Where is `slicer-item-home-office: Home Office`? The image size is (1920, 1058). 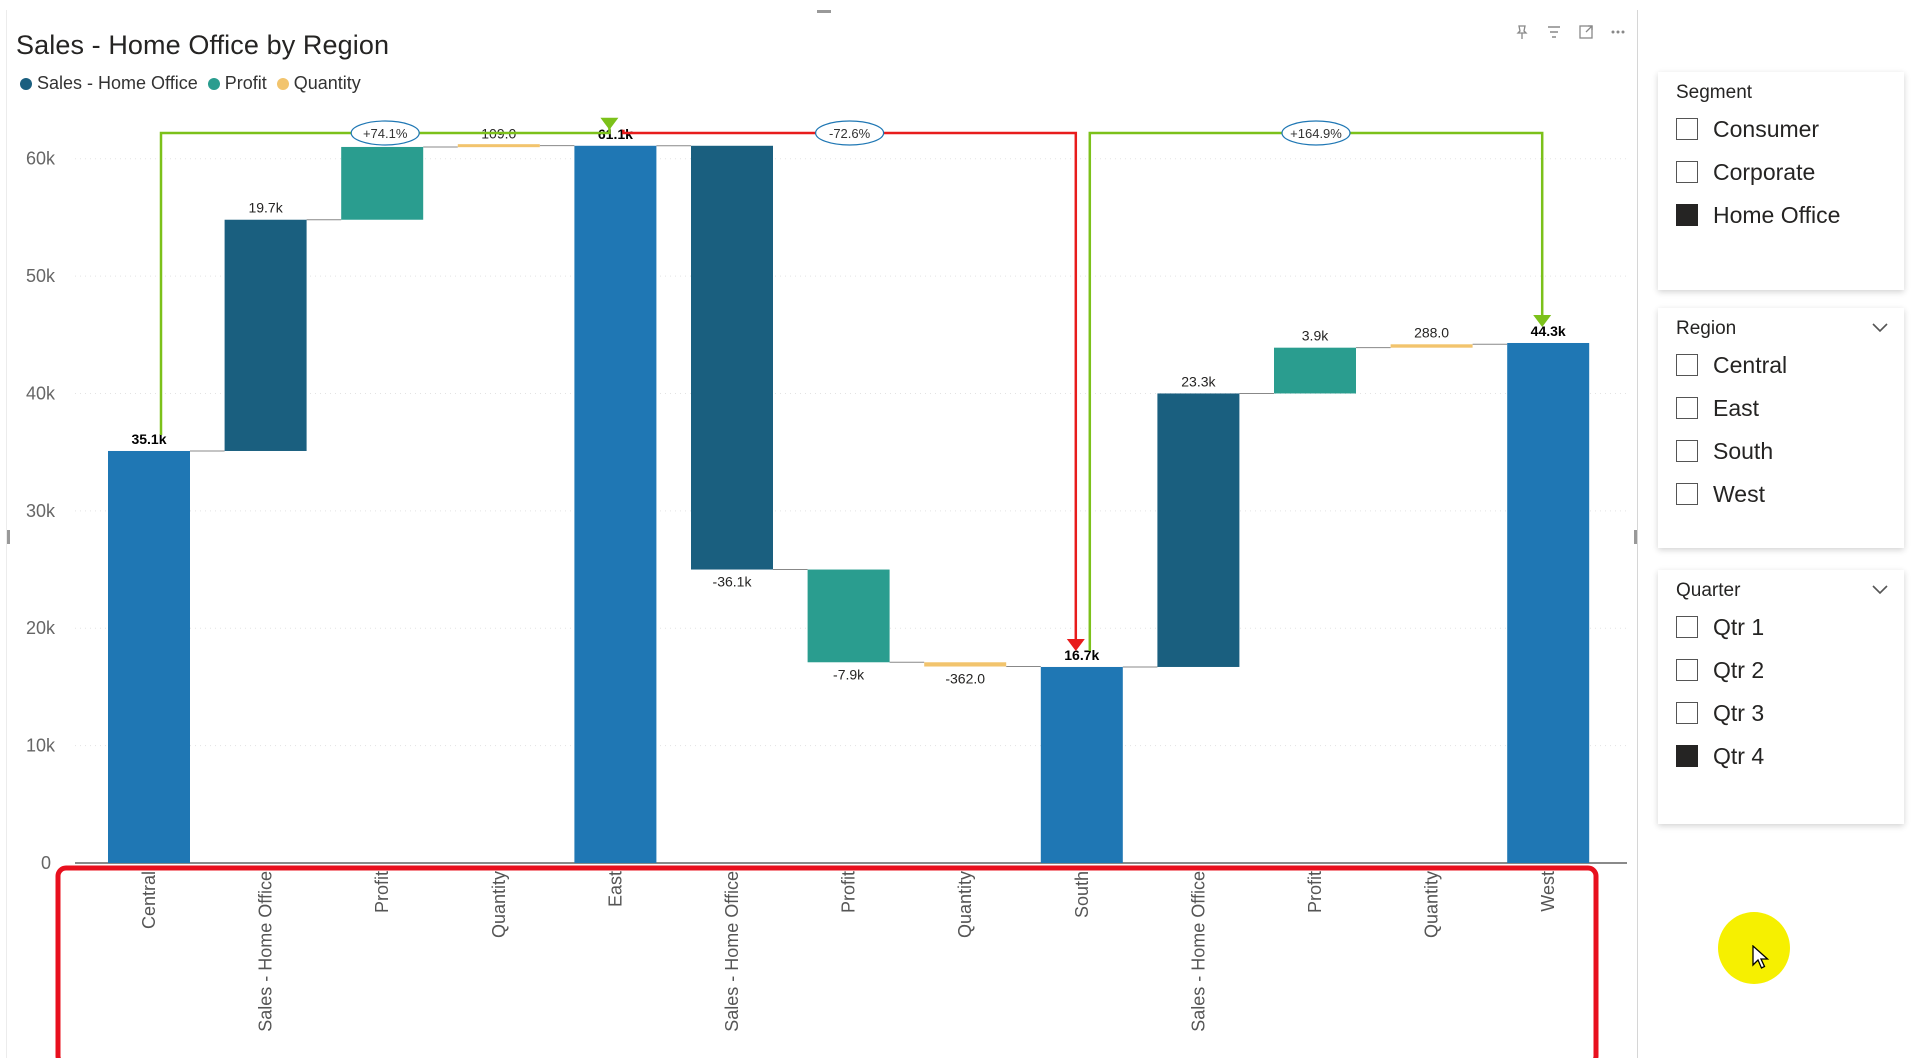
slicer-item-home-office: Home Office is located at coordinates (1758, 215).